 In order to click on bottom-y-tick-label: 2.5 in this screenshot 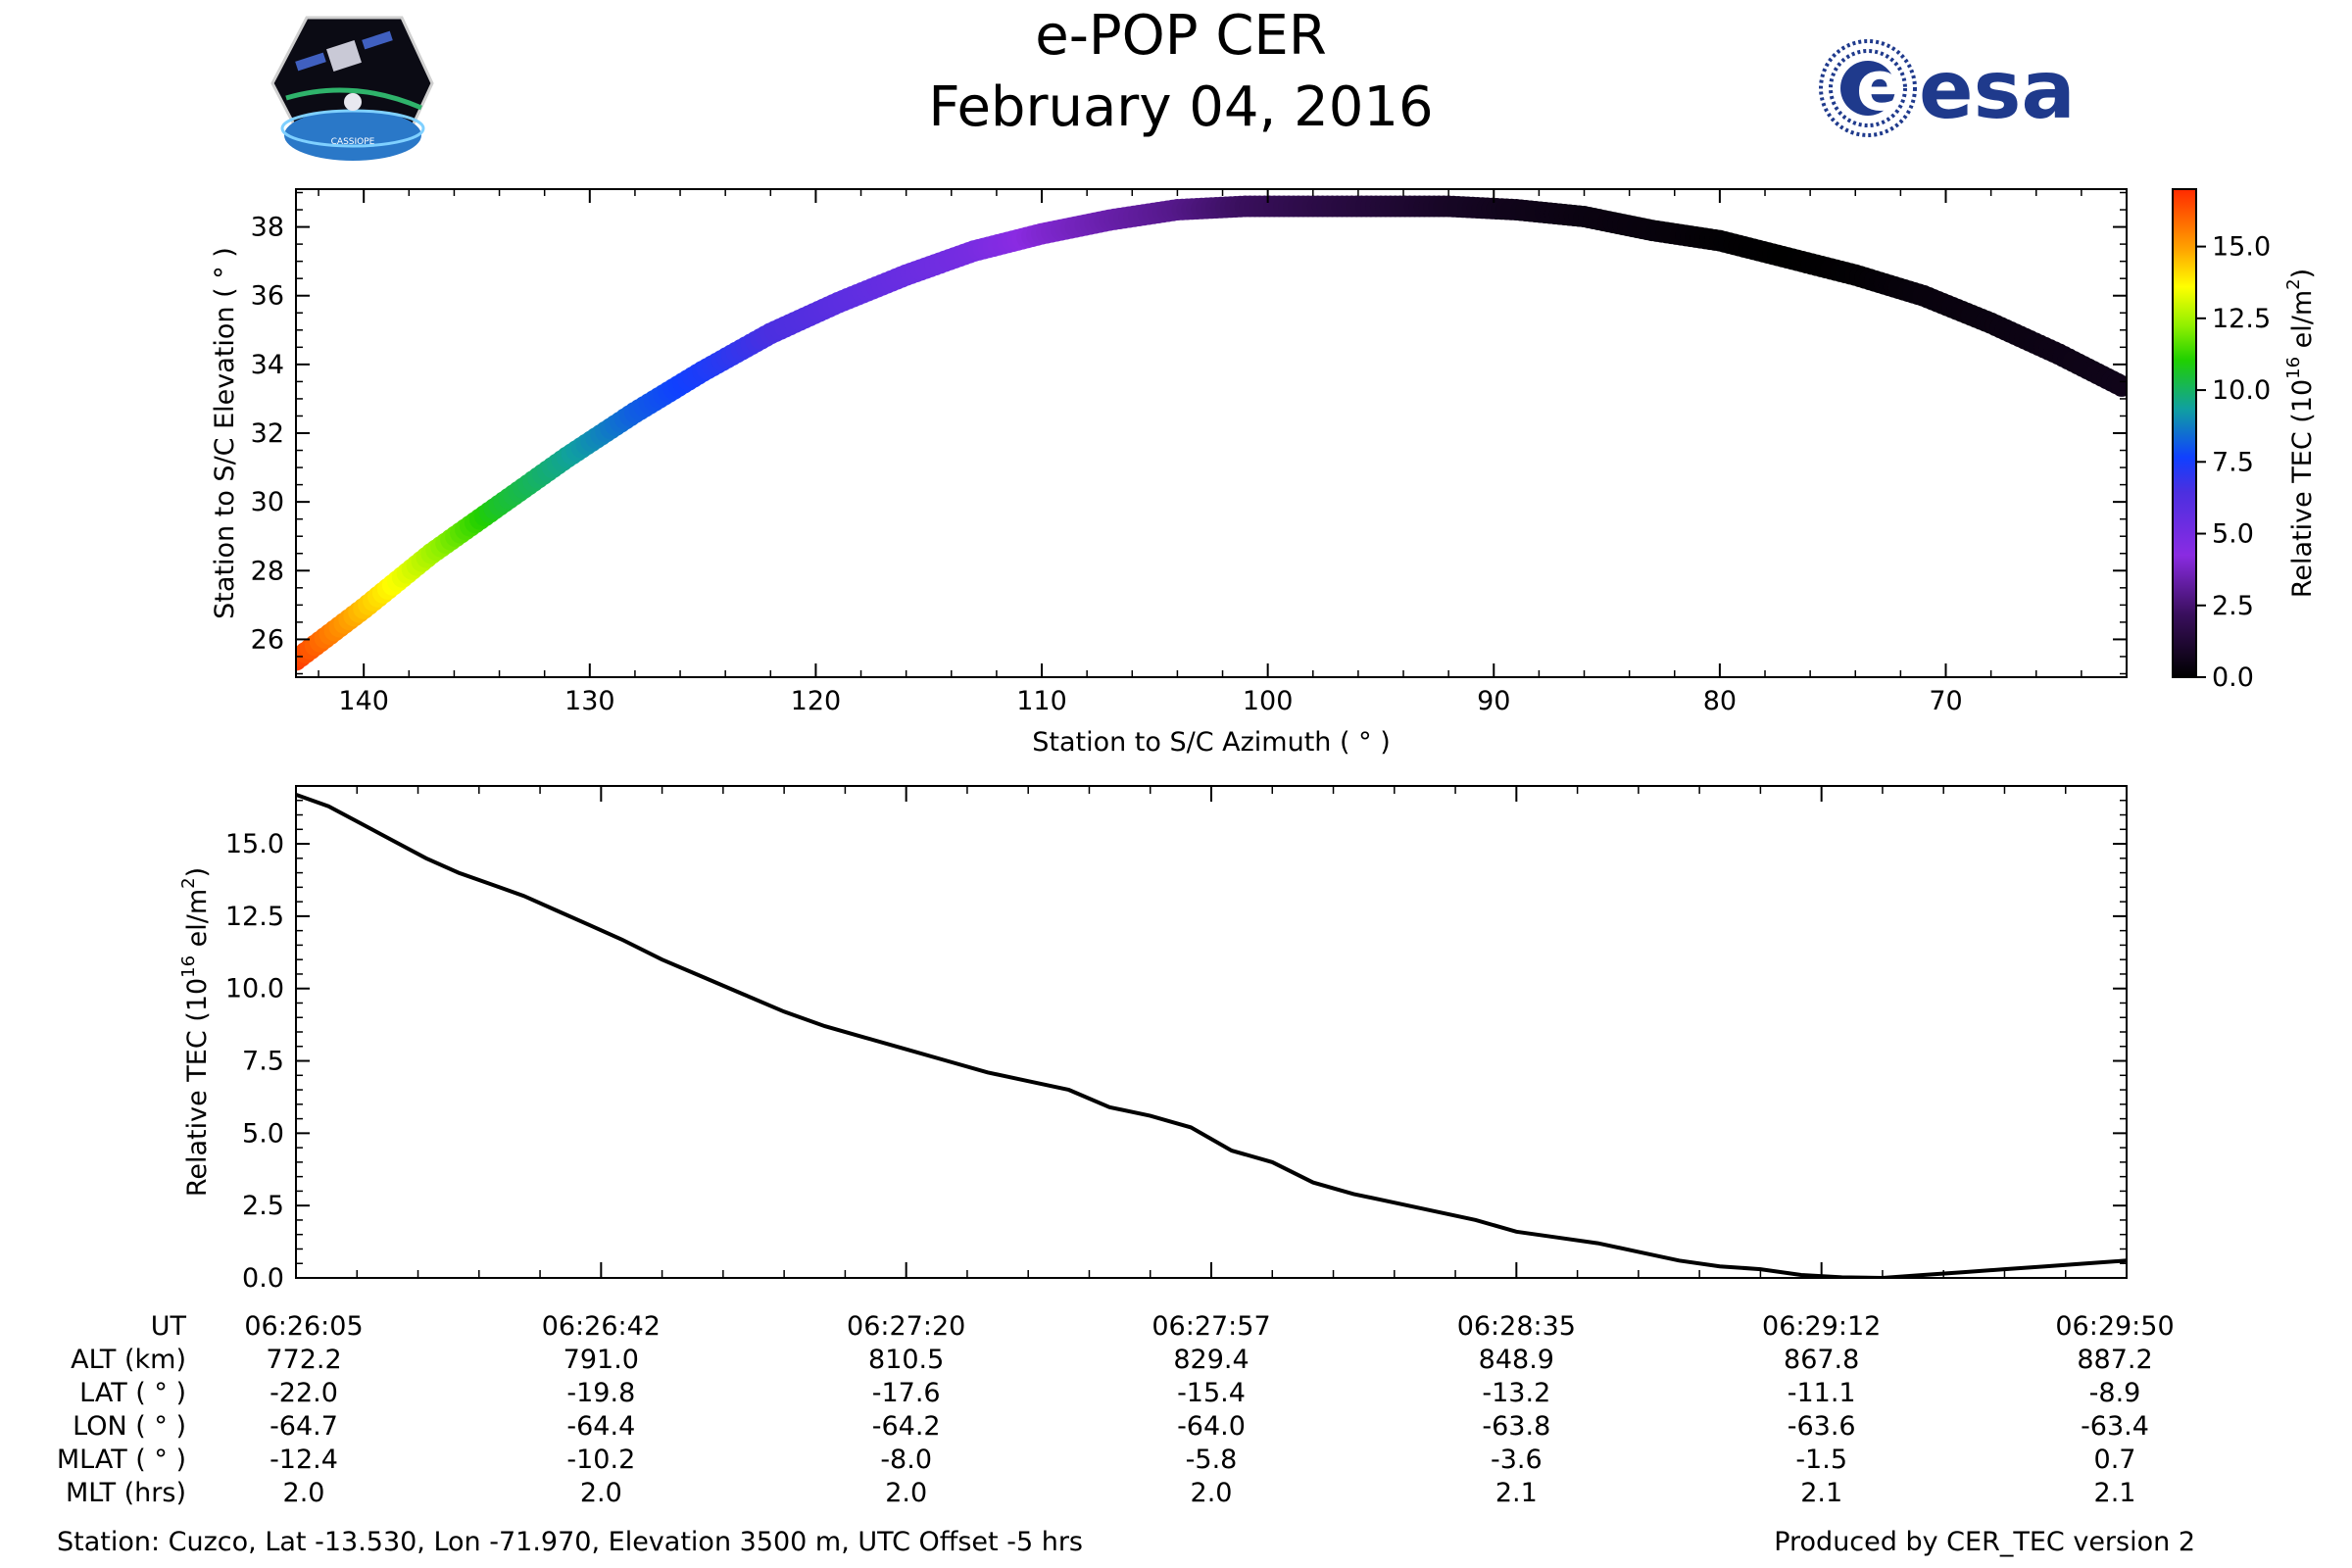, I will do `click(263, 1206)`.